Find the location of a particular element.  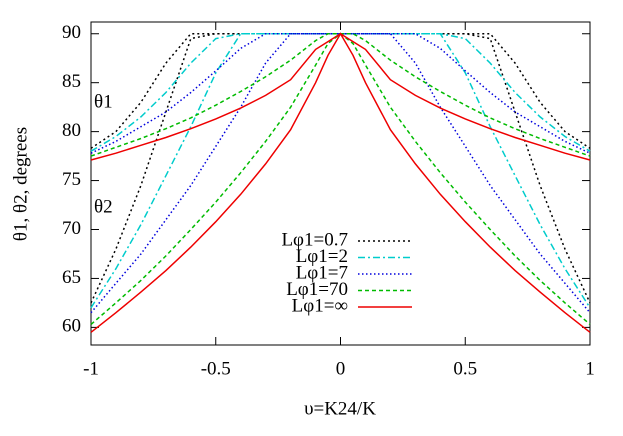

x-tick-label: 0.5 is located at coordinates (465, 368).